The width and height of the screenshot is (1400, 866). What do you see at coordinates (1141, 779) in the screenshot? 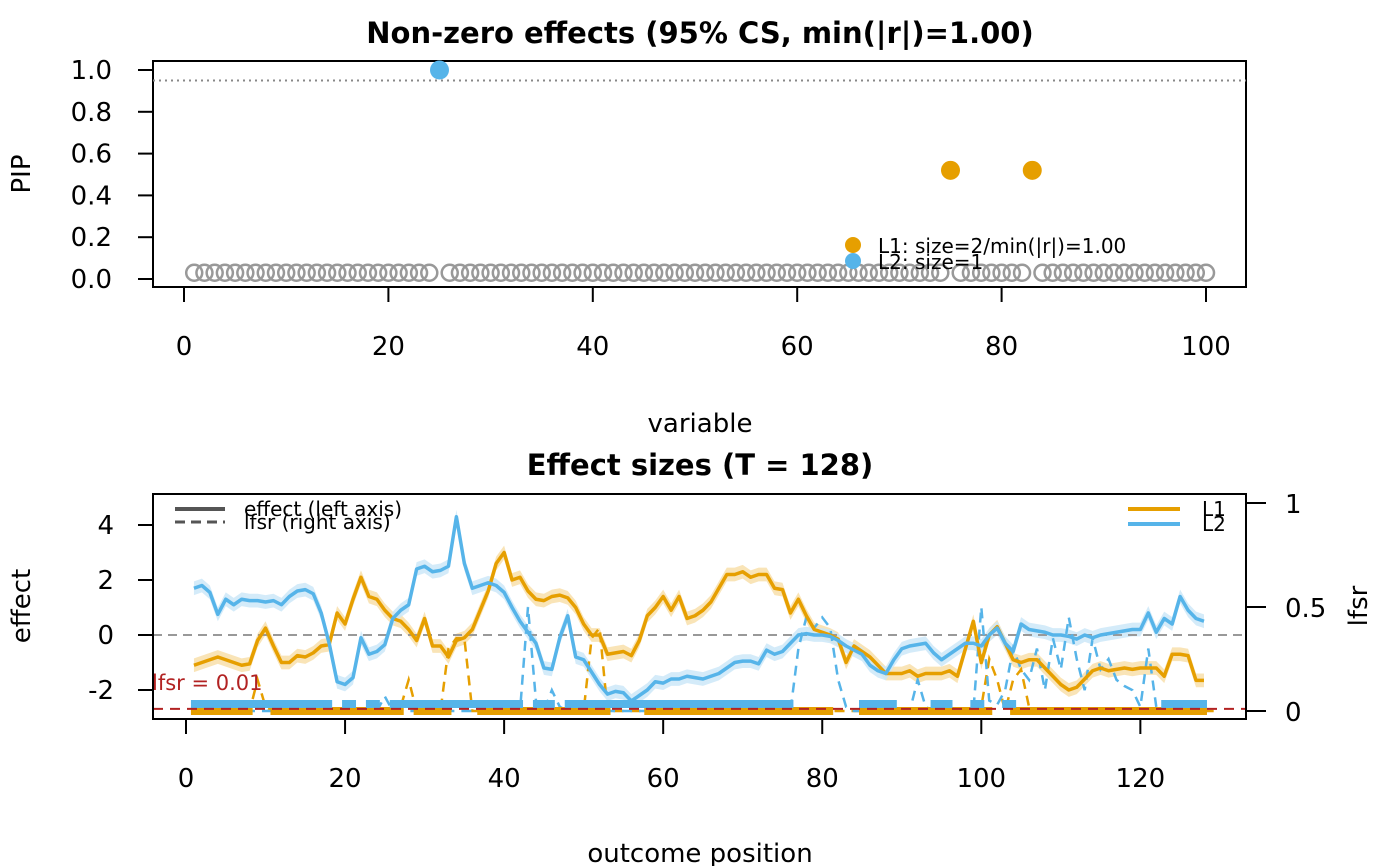
I see `x-tick-label: 120` at bounding box center [1141, 779].